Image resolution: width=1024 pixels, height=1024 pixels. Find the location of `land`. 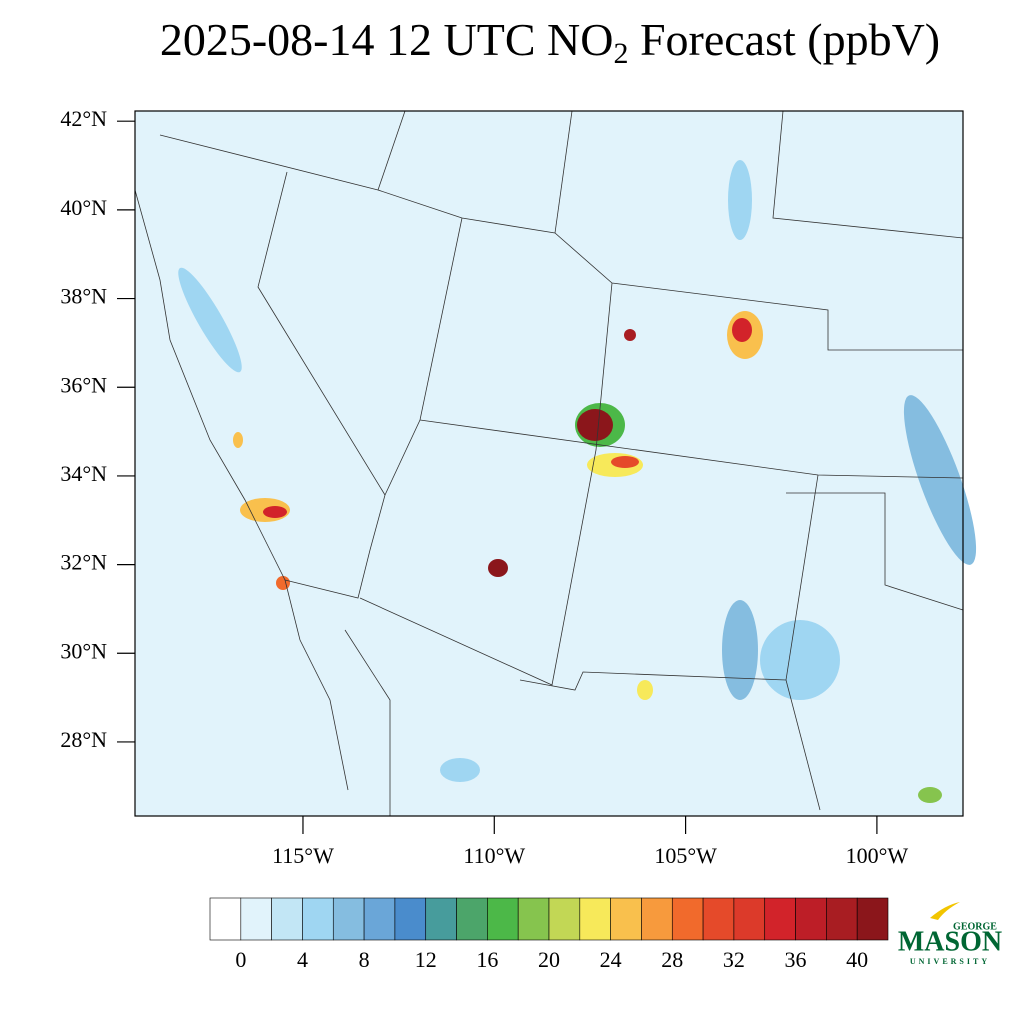

land is located at coordinates (242, 463).